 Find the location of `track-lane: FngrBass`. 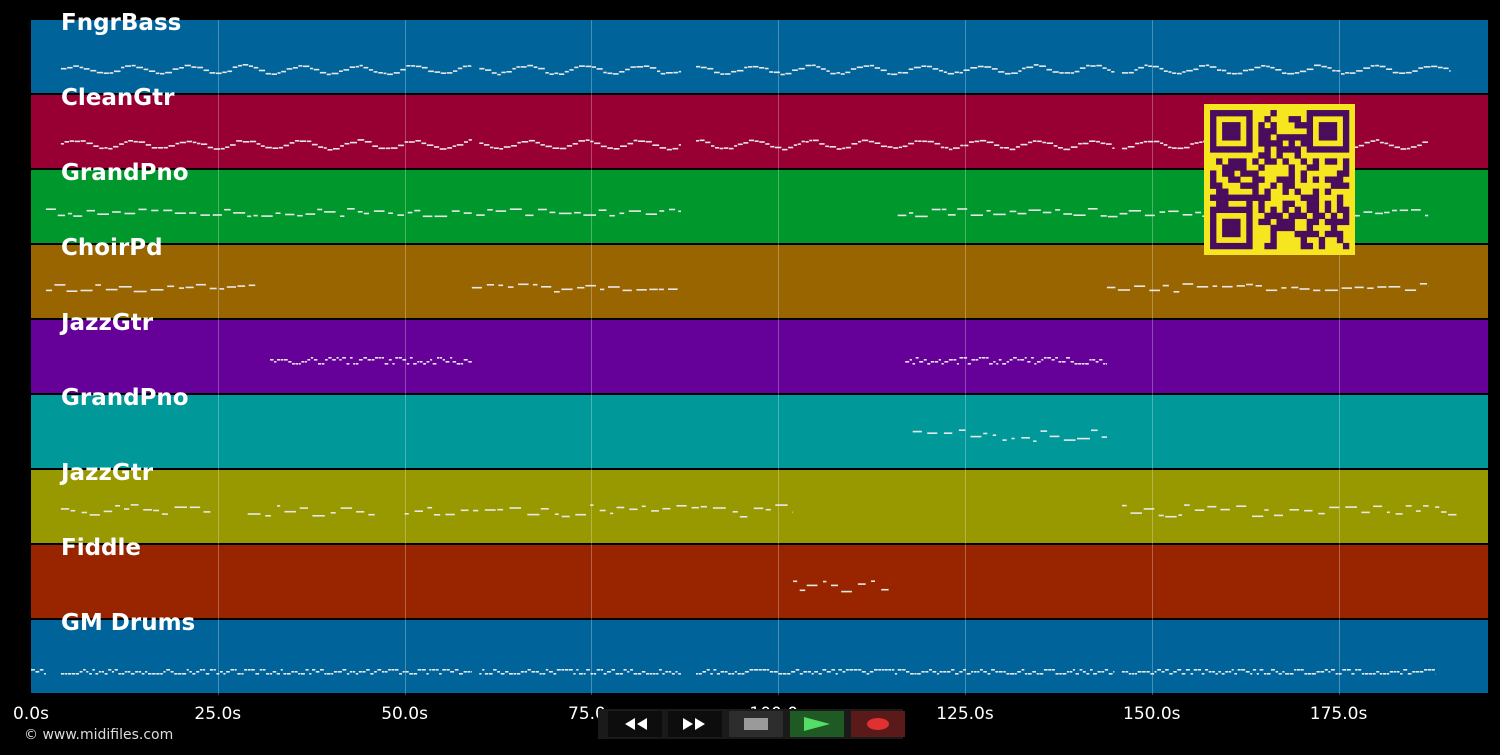

track-lane: FngrBass is located at coordinates (759, 51).